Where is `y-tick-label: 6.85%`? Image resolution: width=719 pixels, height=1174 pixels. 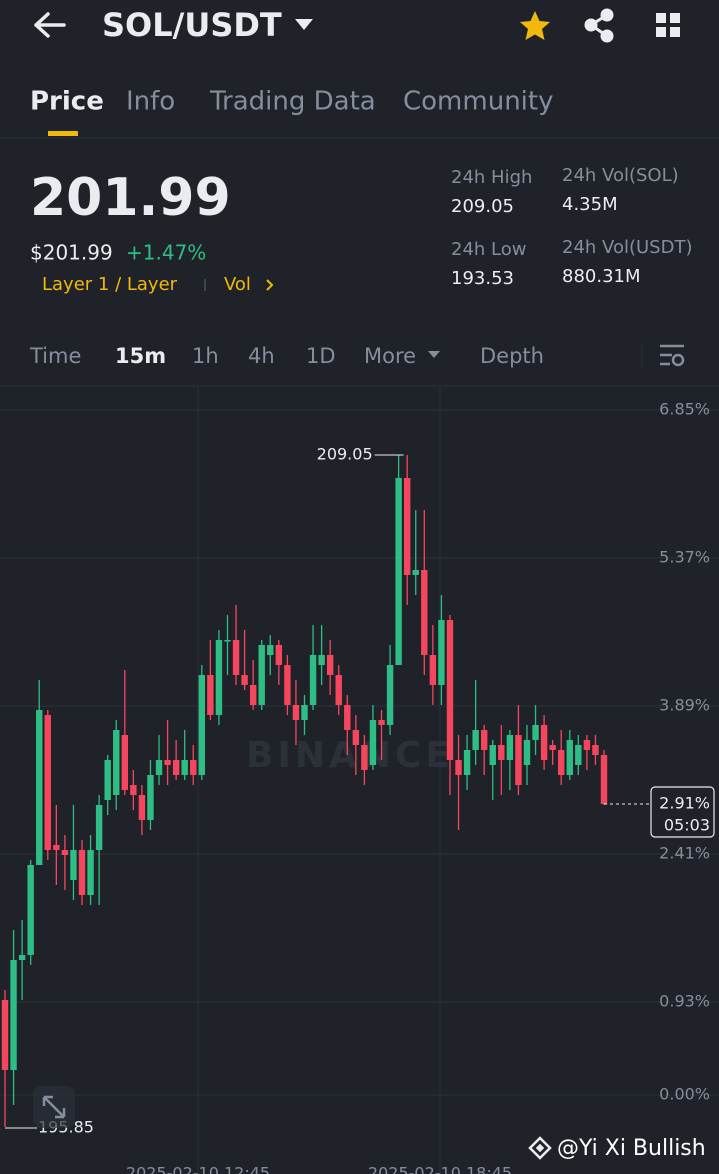 y-tick-label: 6.85% is located at coordinates (684, 409).